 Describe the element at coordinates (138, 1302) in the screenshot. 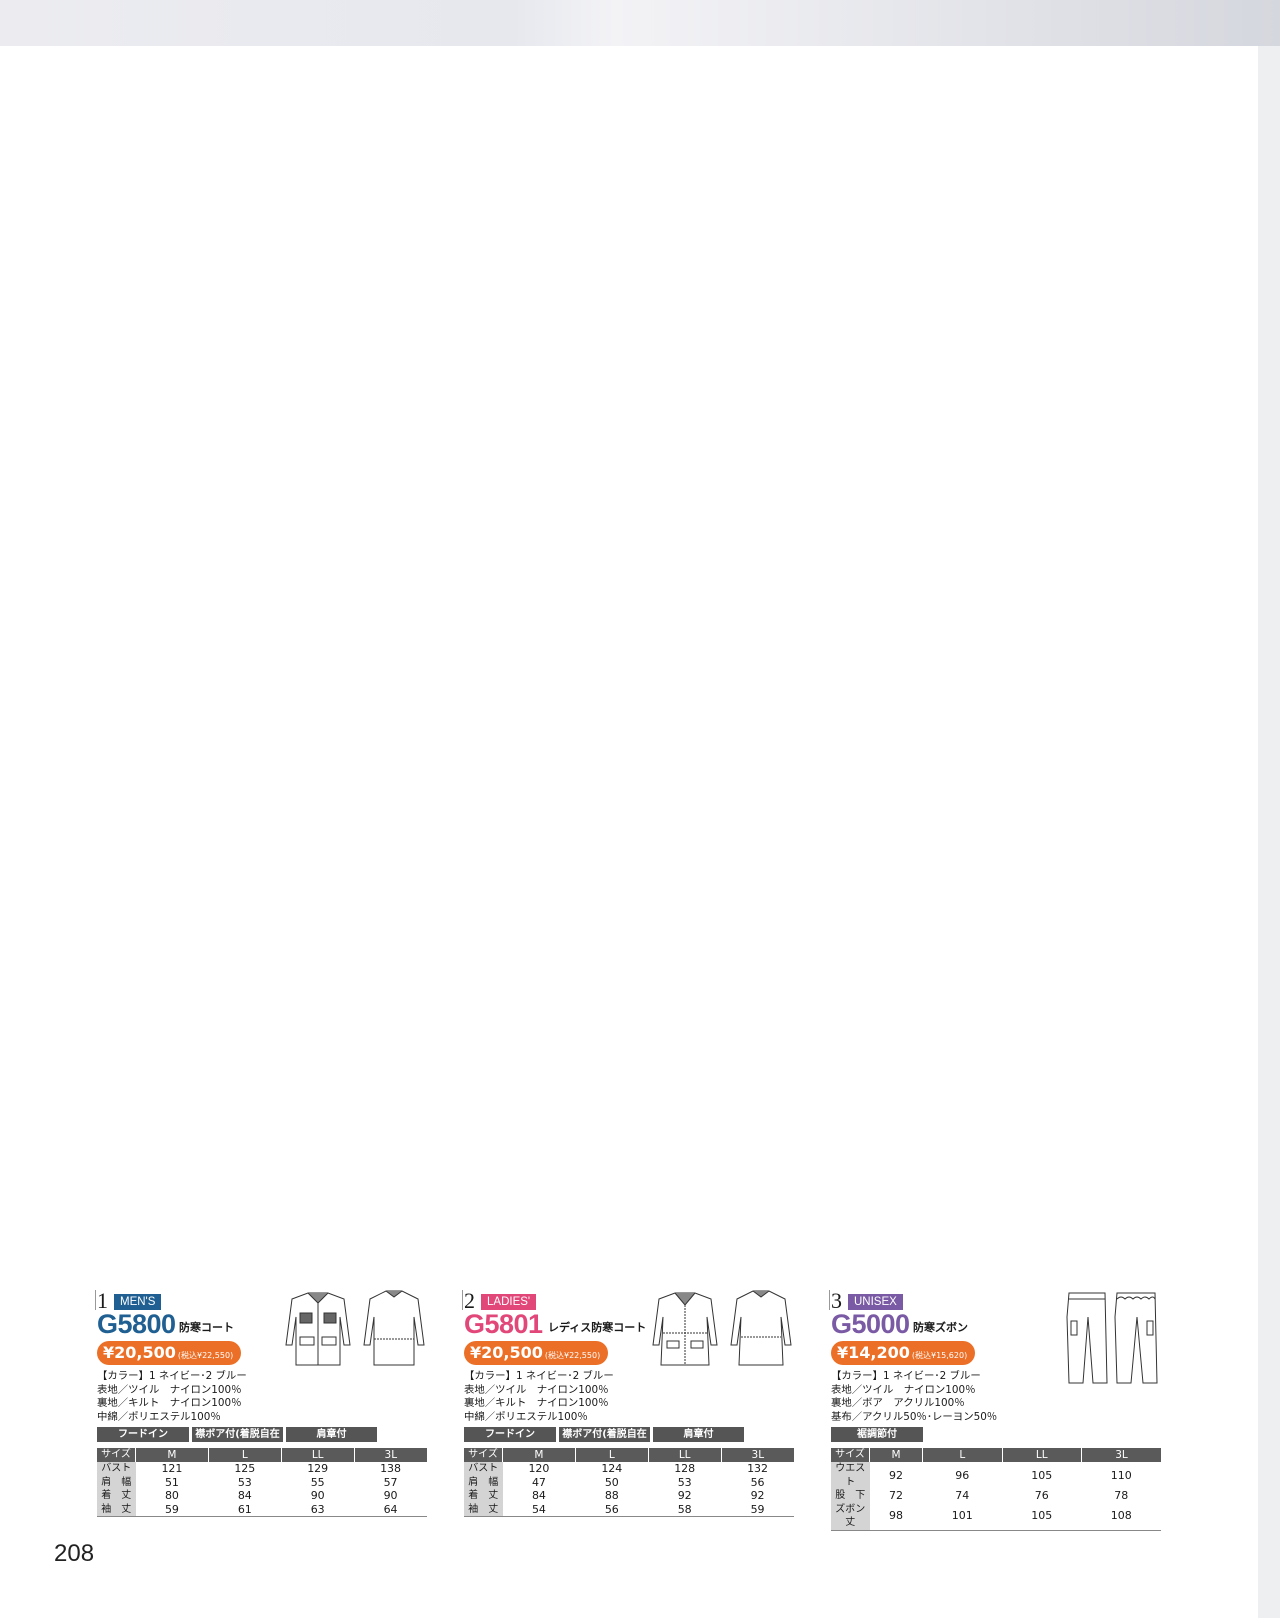

I see `category-tag-mens: MEN'S` at that location.